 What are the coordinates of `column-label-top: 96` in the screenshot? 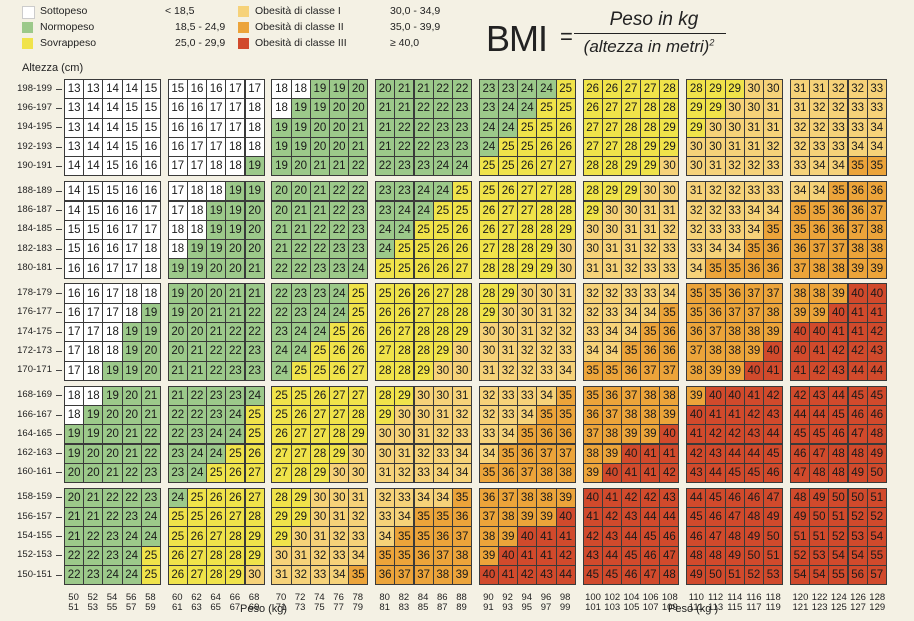 It's located at (546, 598).